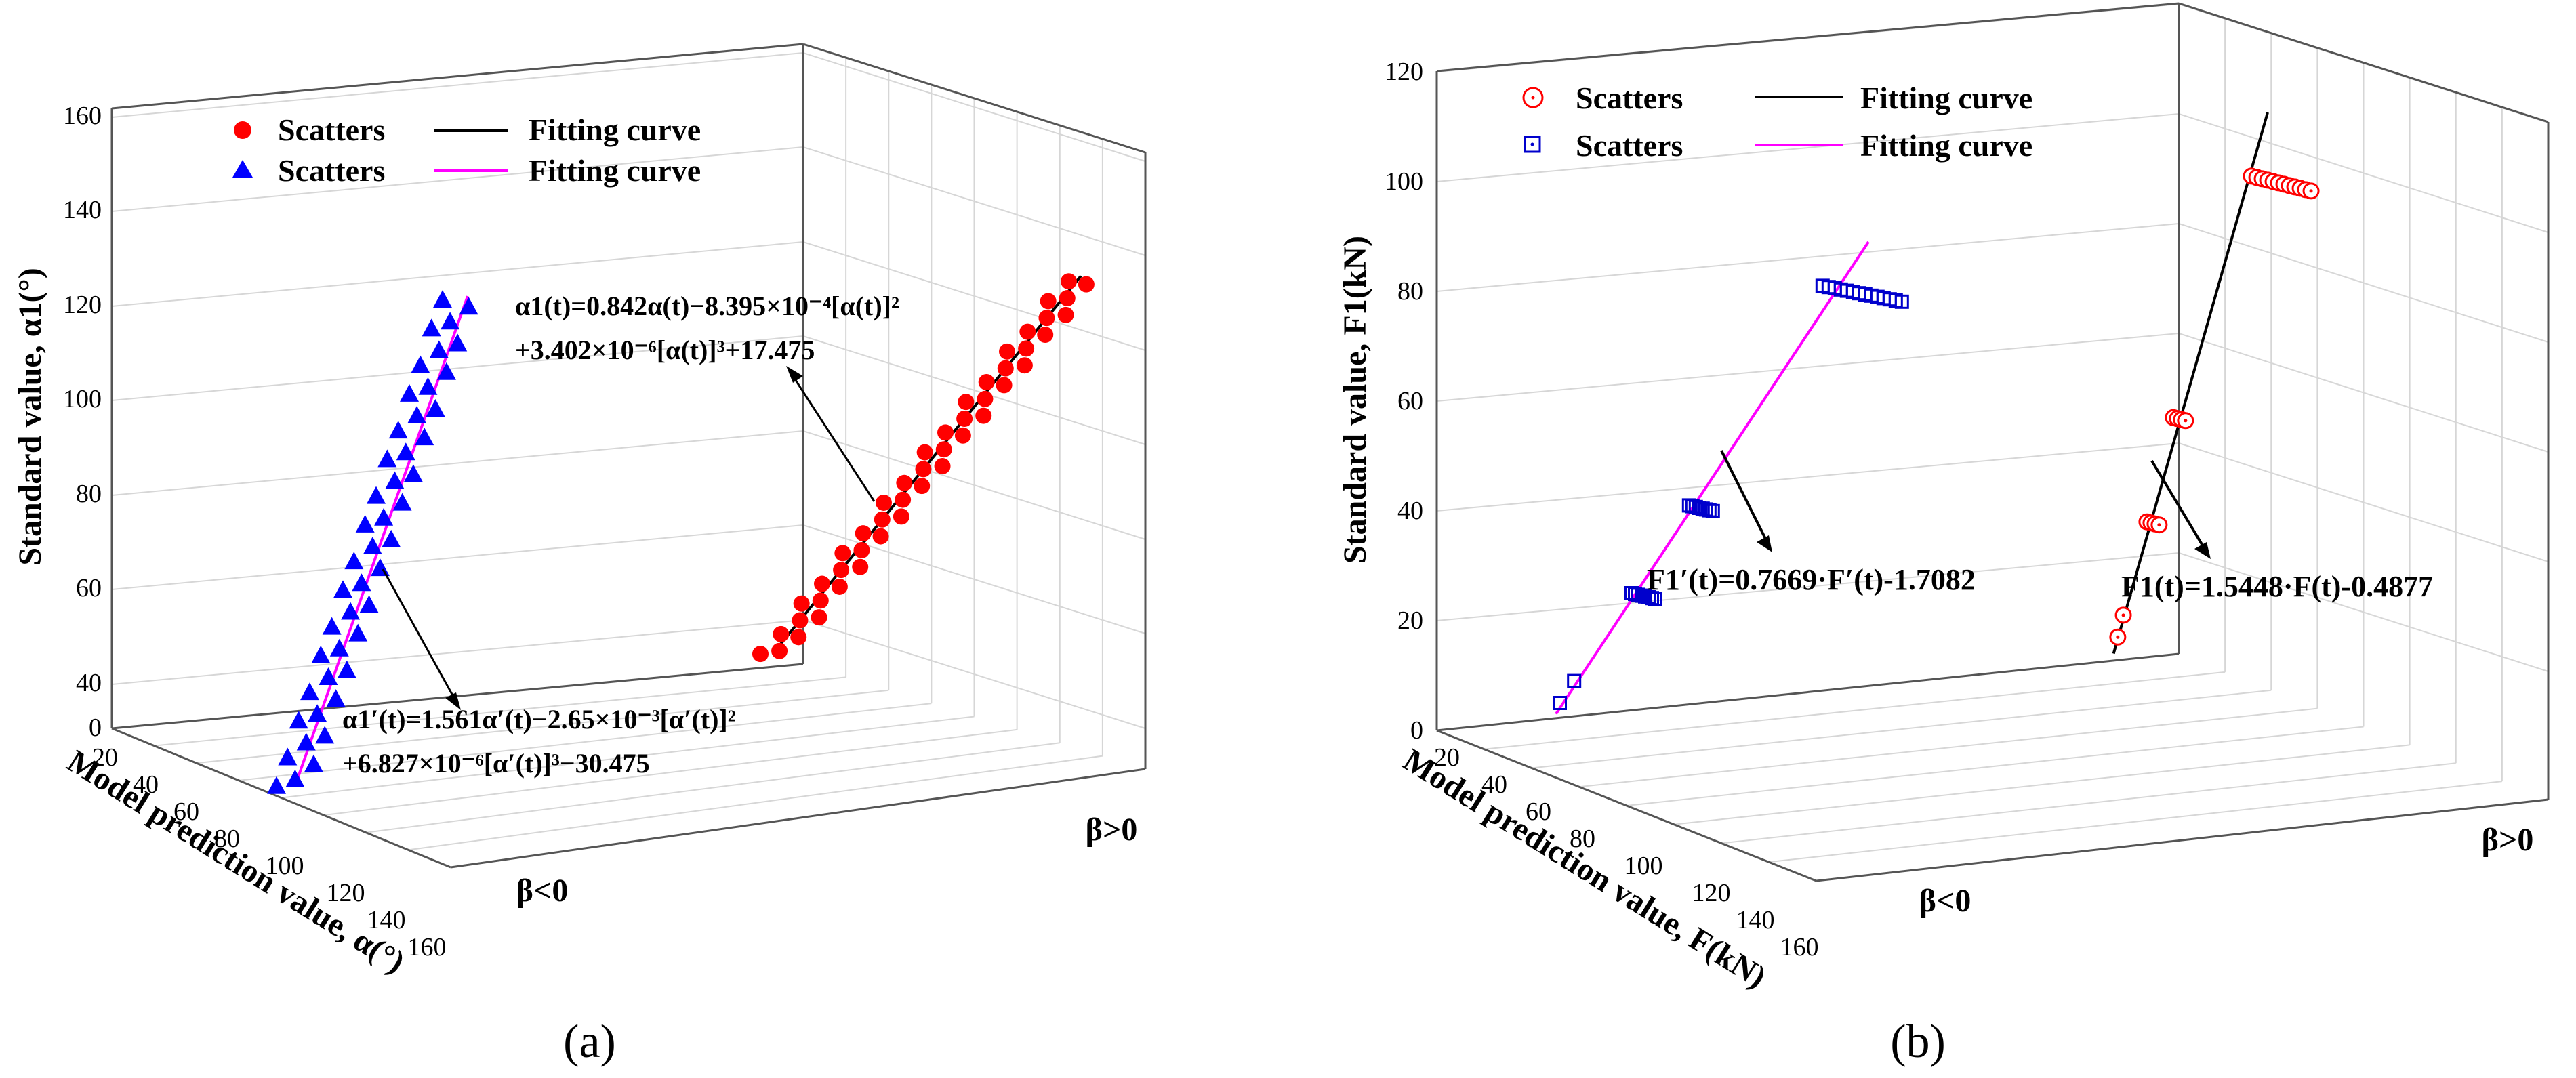 The image size is (2576, 1078). I want to click on y-tick: 60, so click(89, 588).